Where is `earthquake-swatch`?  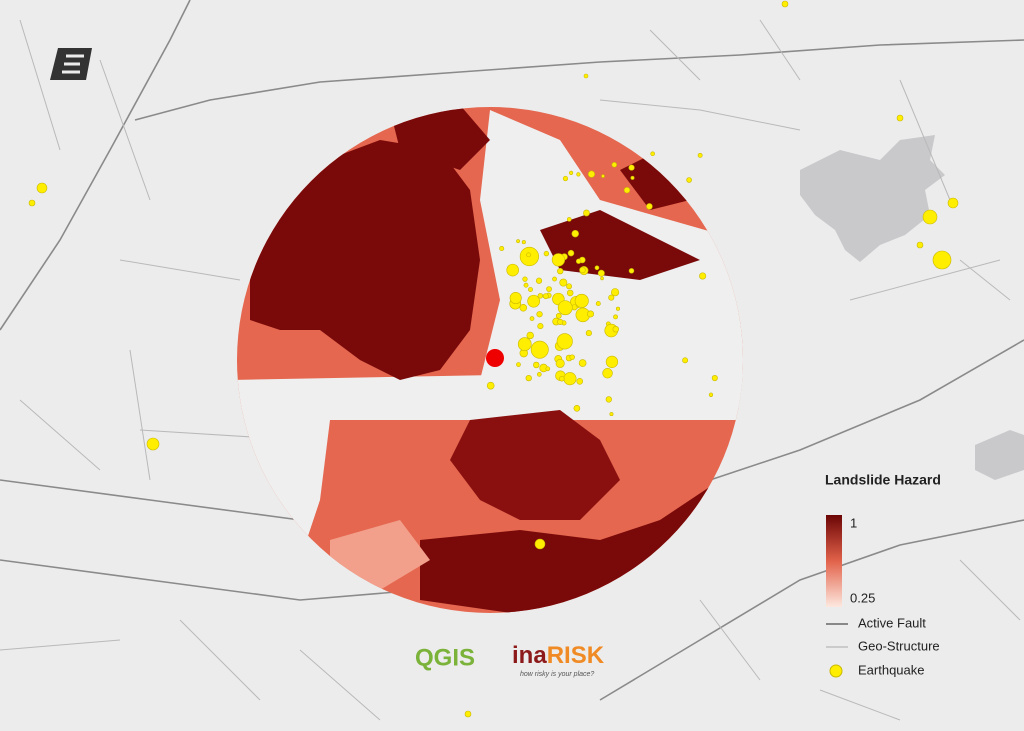 earthquake-swatch is located at coordinates (836, 671).